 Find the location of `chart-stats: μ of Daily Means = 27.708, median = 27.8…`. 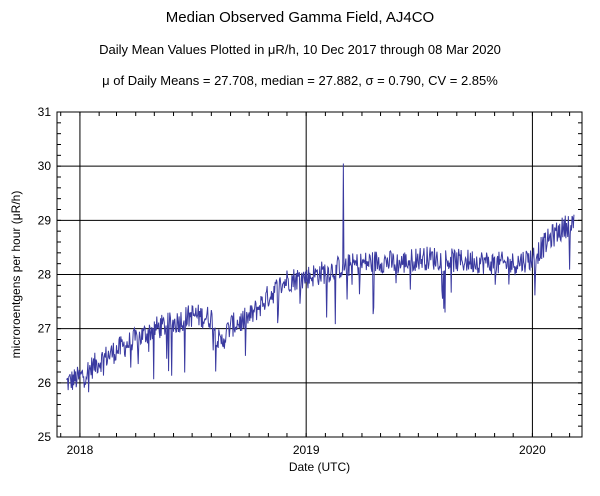

chart-stats: μ of Daily Means = 27.708, median = 27.8… is located at coordinates (300, 80).